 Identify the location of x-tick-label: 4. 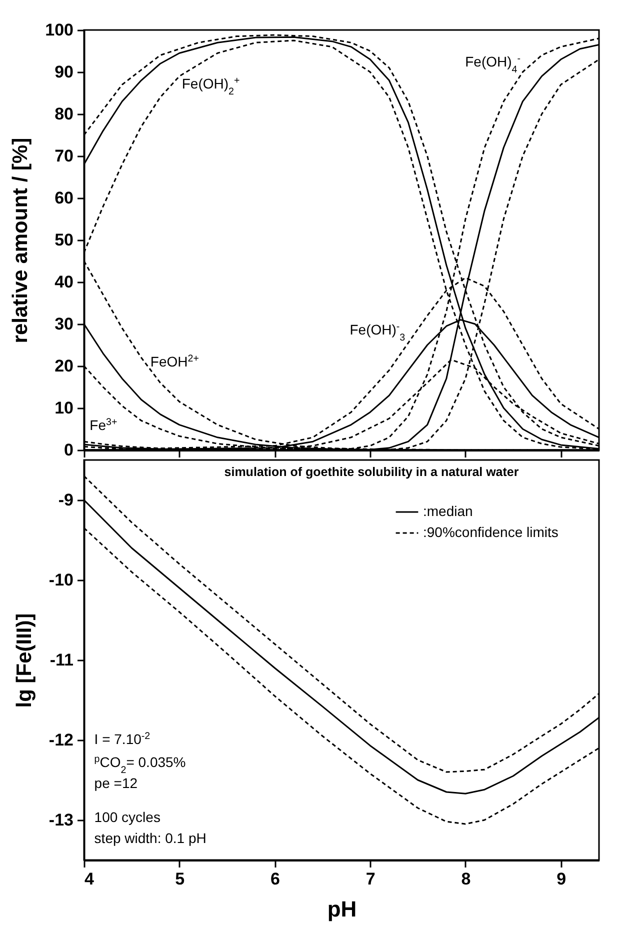
(89, 879).